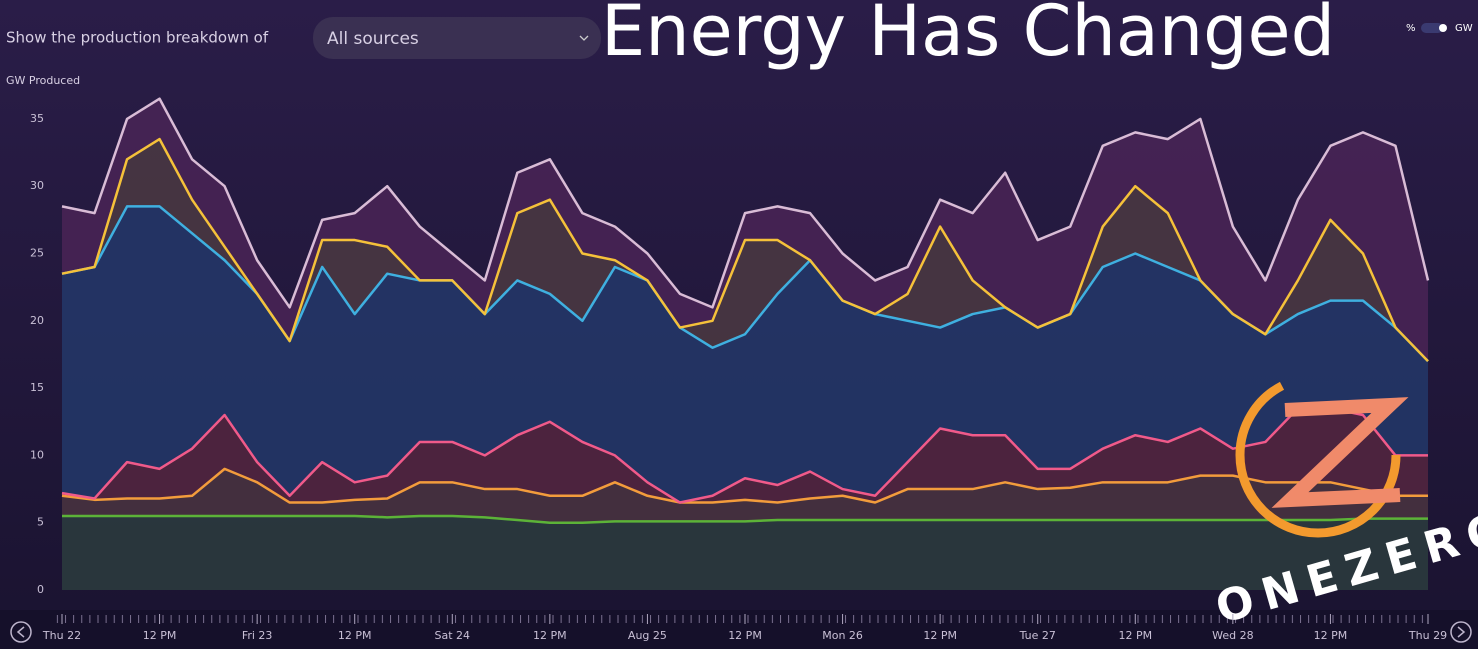 The image size is (1478, 649). I want to click on logo-ring, so click(1318, 455).